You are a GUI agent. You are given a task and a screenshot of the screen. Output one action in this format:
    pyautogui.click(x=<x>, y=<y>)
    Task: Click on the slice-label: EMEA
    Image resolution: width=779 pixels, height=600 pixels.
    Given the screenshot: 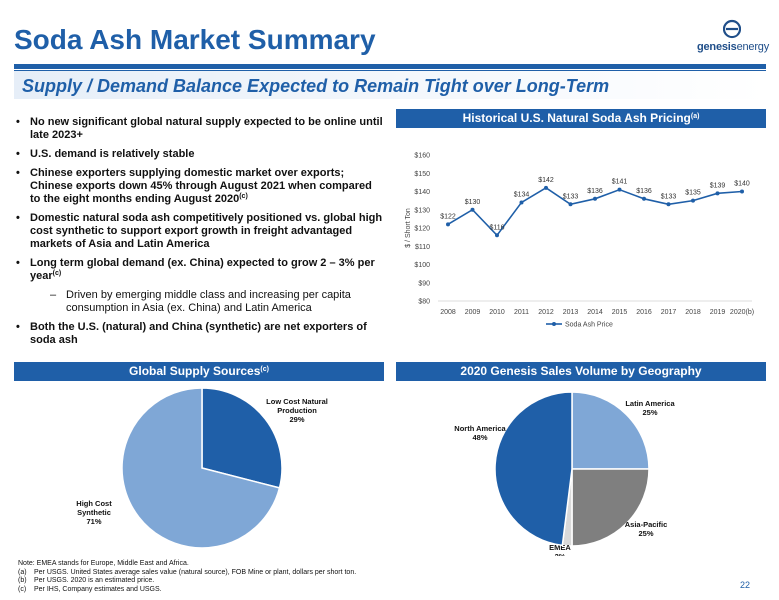 What is the action you would take?
    pyautogui.click(x=560, y=547)
    